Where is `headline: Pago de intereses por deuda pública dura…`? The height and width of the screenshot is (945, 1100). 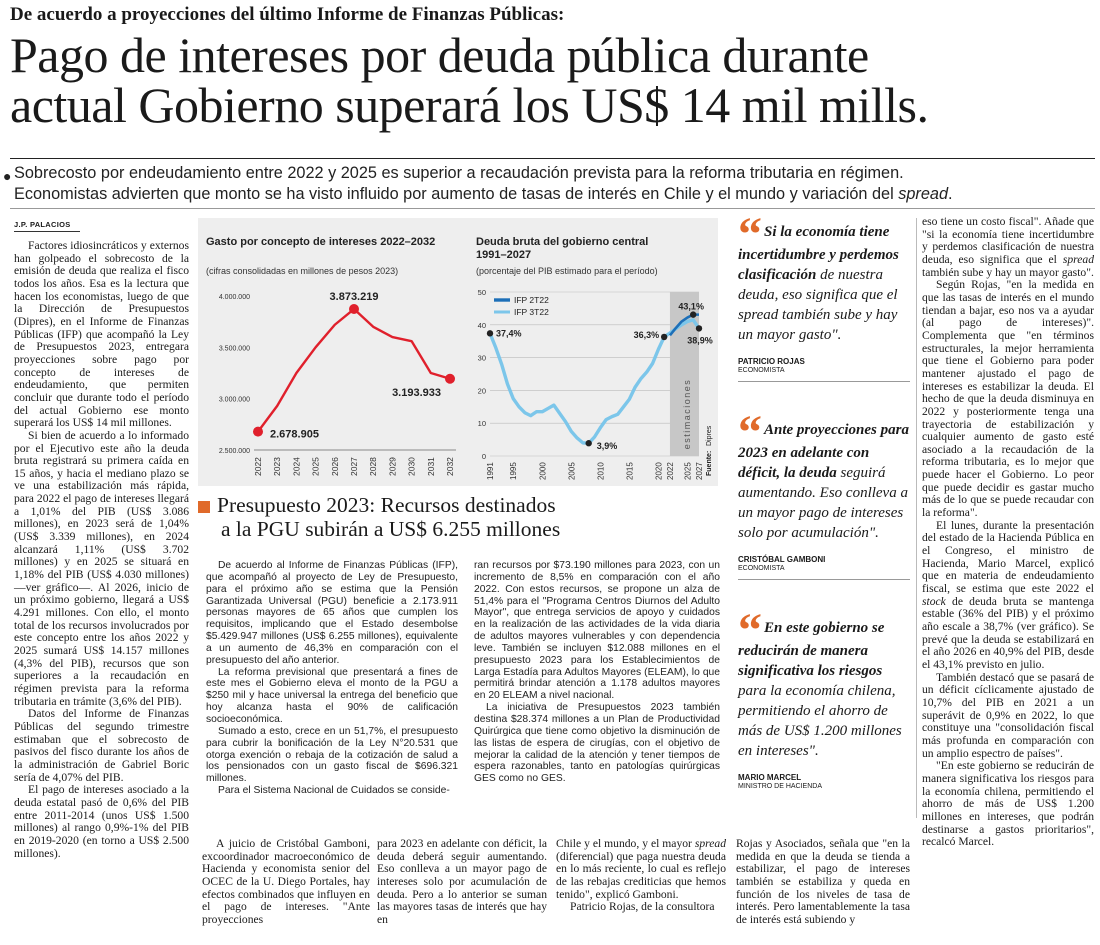
headline: Pago de intereses por deuda pública dura… is located at coordinates (552, 80).